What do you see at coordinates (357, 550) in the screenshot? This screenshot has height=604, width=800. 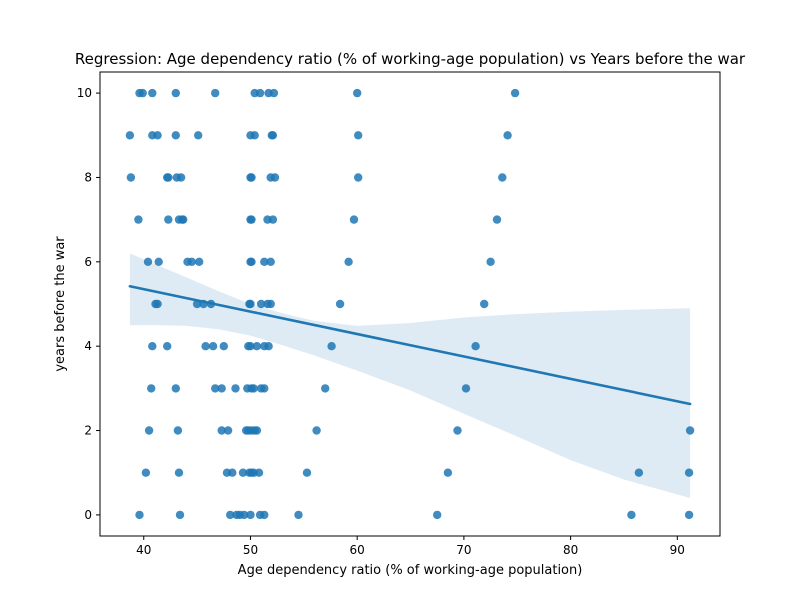 I see `x-tick-label: 60` at bounding box center [357, 550].